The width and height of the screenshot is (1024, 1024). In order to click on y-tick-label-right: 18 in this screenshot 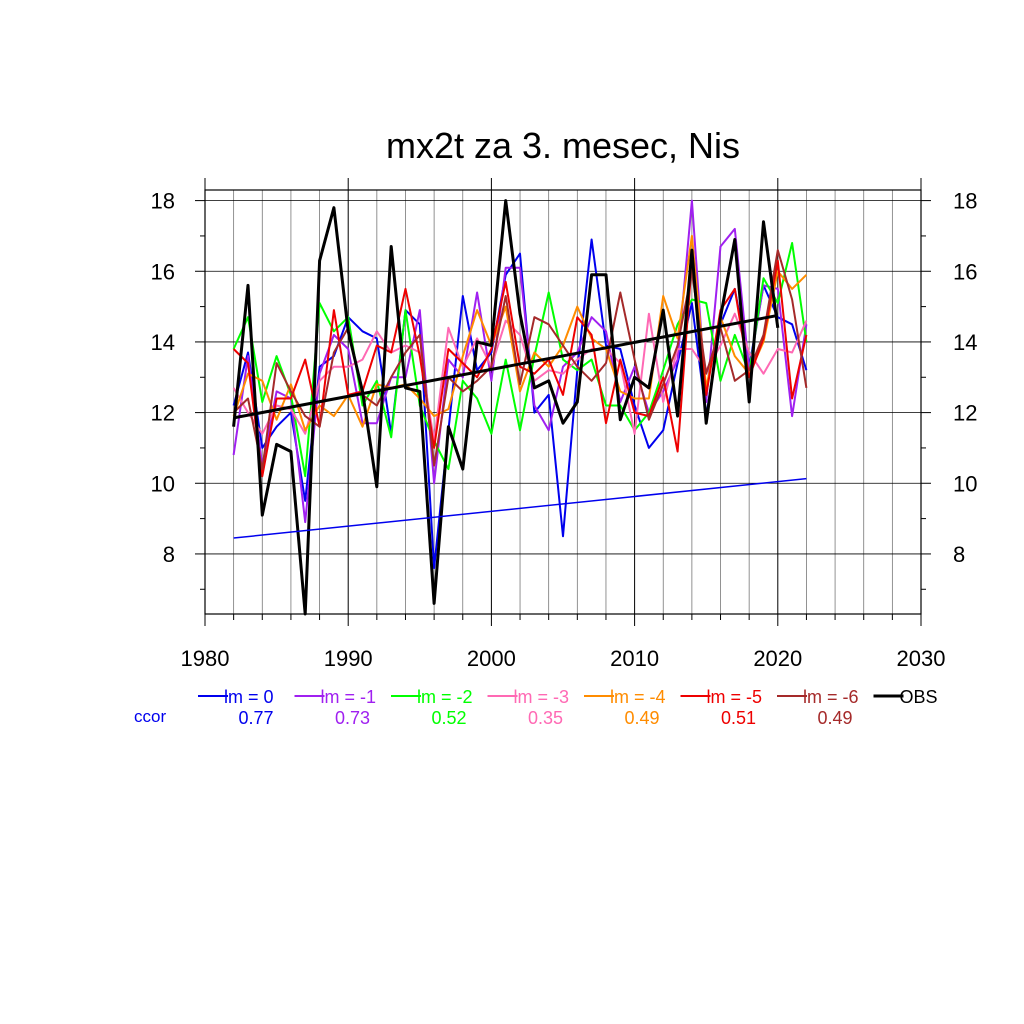, I will do `click(965, 201)`.